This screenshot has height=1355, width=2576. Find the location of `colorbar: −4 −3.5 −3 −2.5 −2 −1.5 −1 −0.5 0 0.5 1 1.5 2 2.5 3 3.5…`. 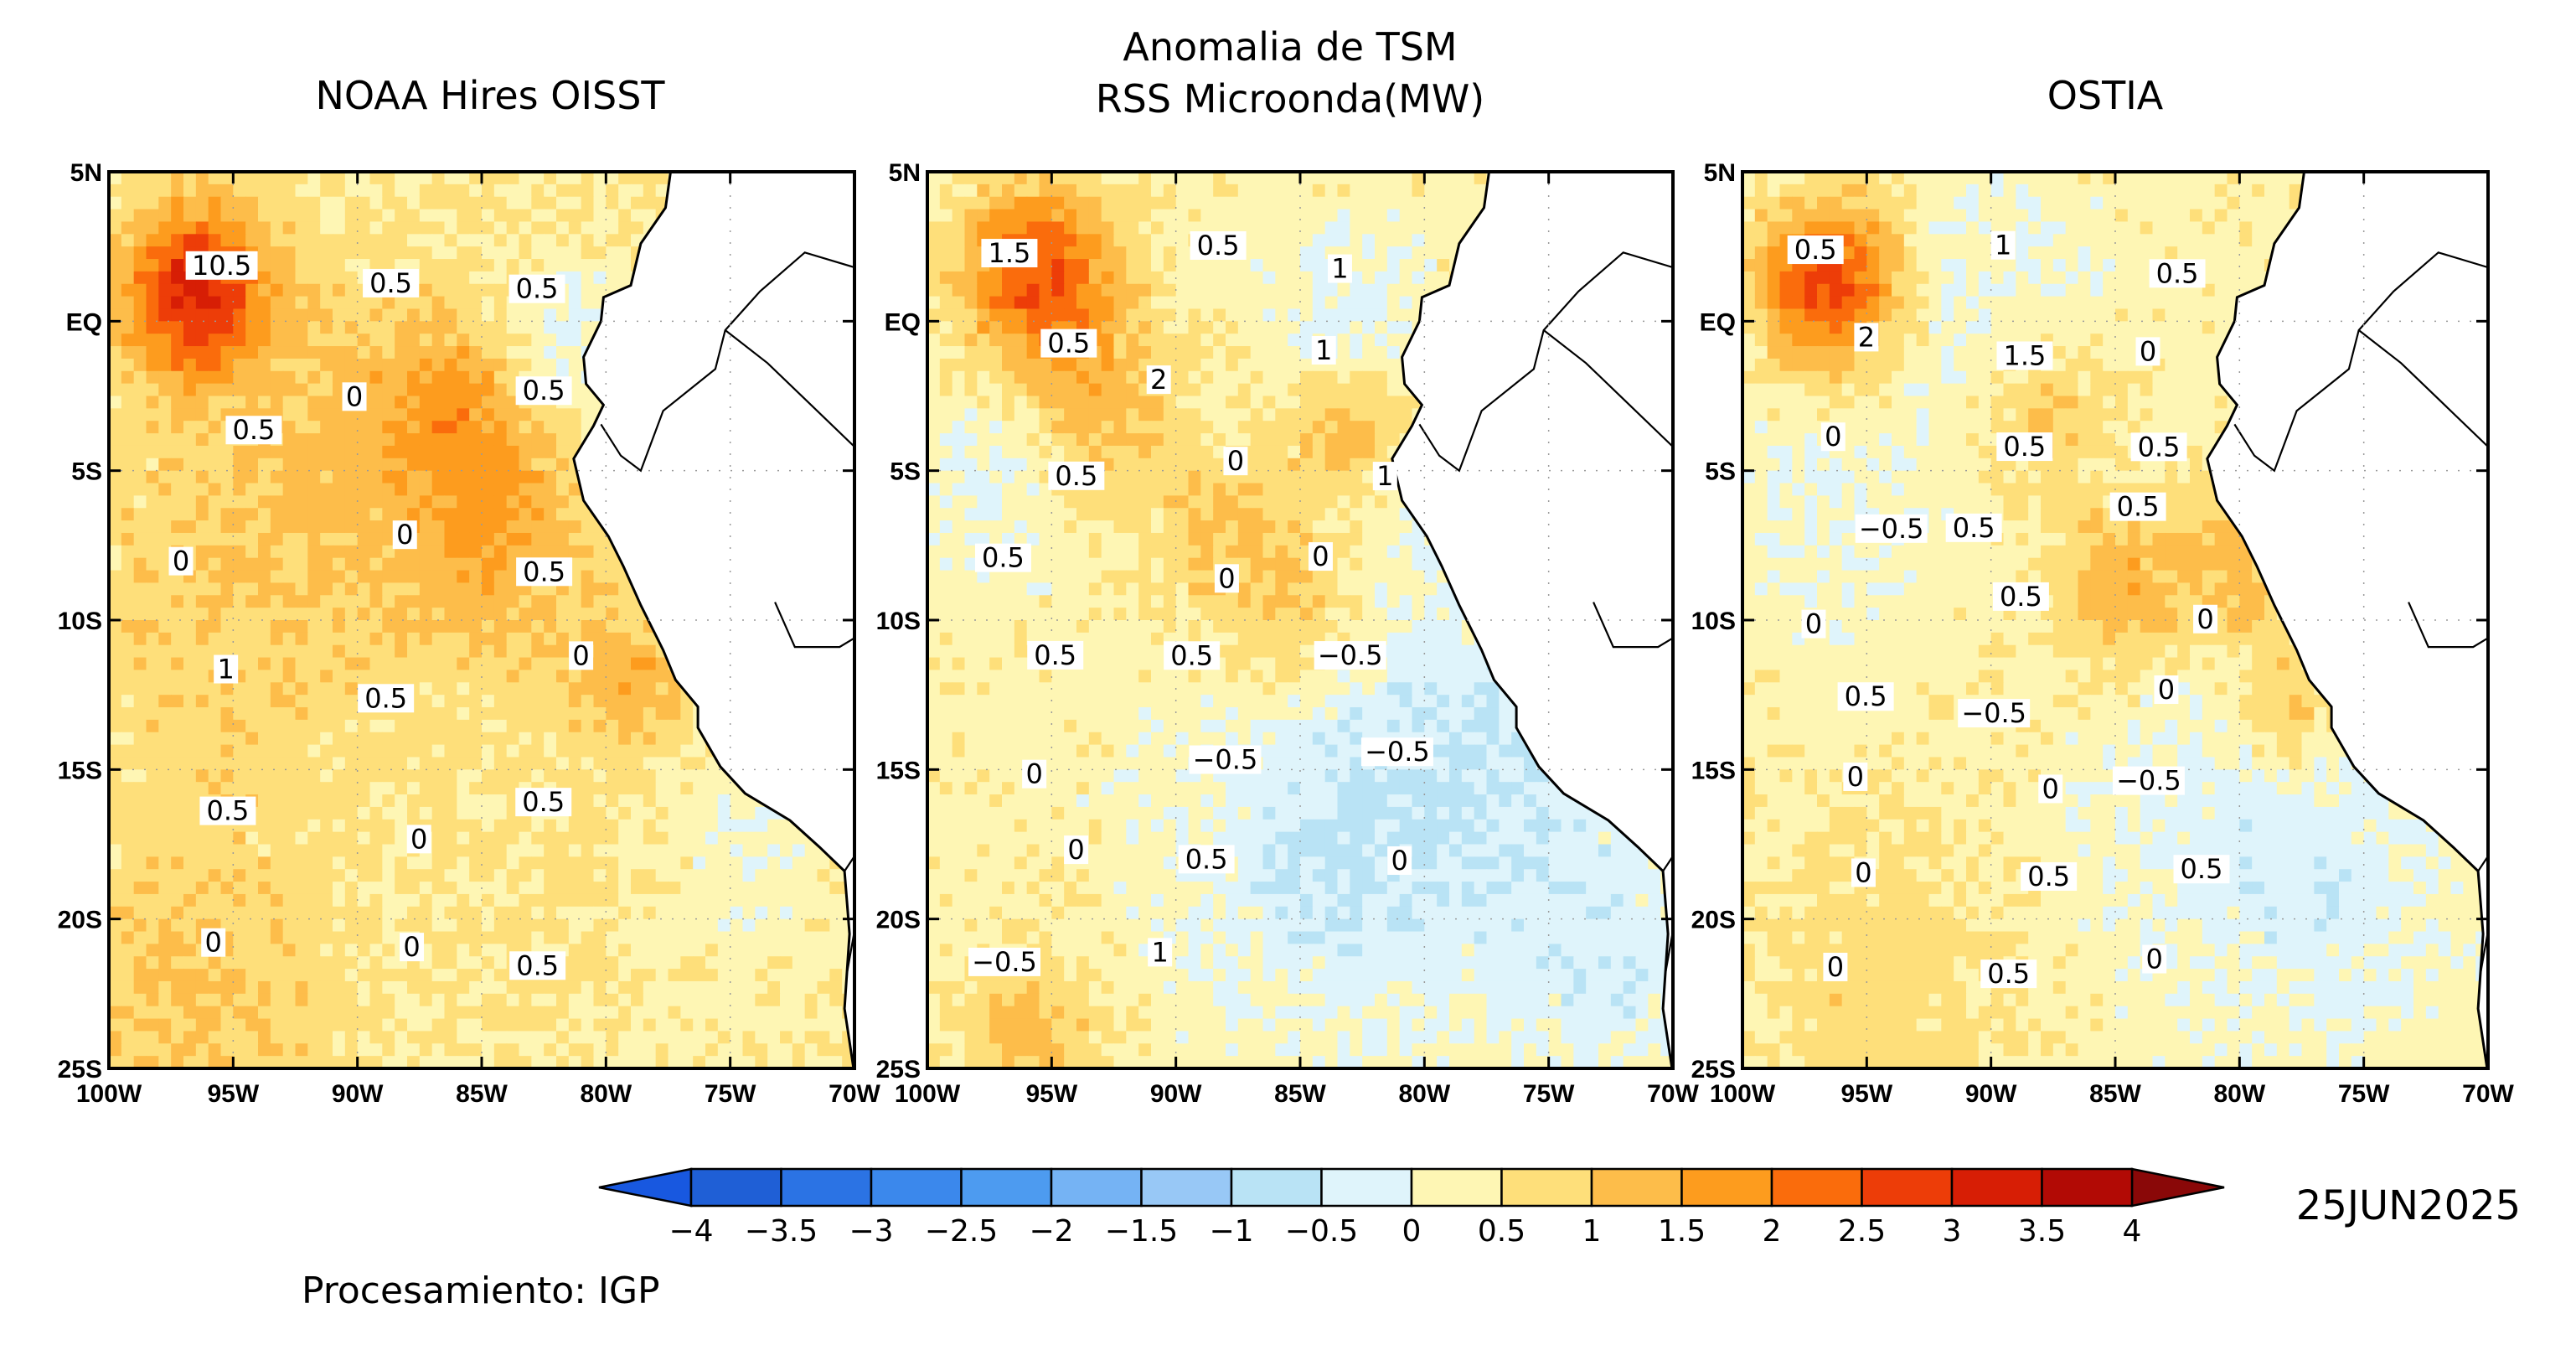

colorbar: −4 −3.5 −3 −2.5 −2 −1.5 −1 −0.5 0 0.5 1 1.5 2 2.5 3 3.5… is located at coordinates (1411, 1208).